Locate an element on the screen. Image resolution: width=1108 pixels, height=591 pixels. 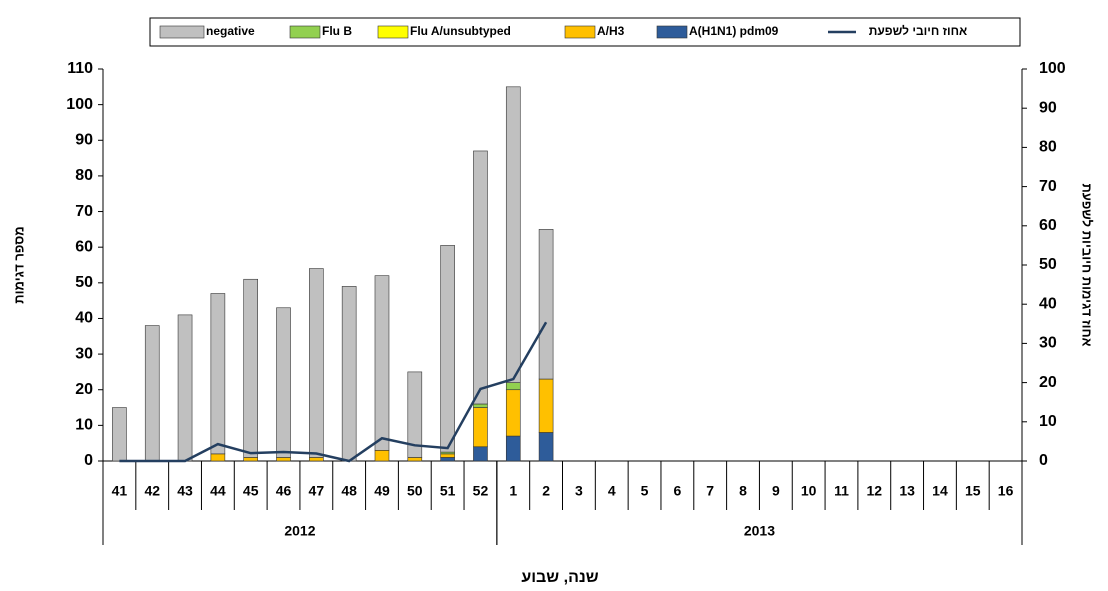
x-tick-label: 15 is located at coordinates (973, 491).